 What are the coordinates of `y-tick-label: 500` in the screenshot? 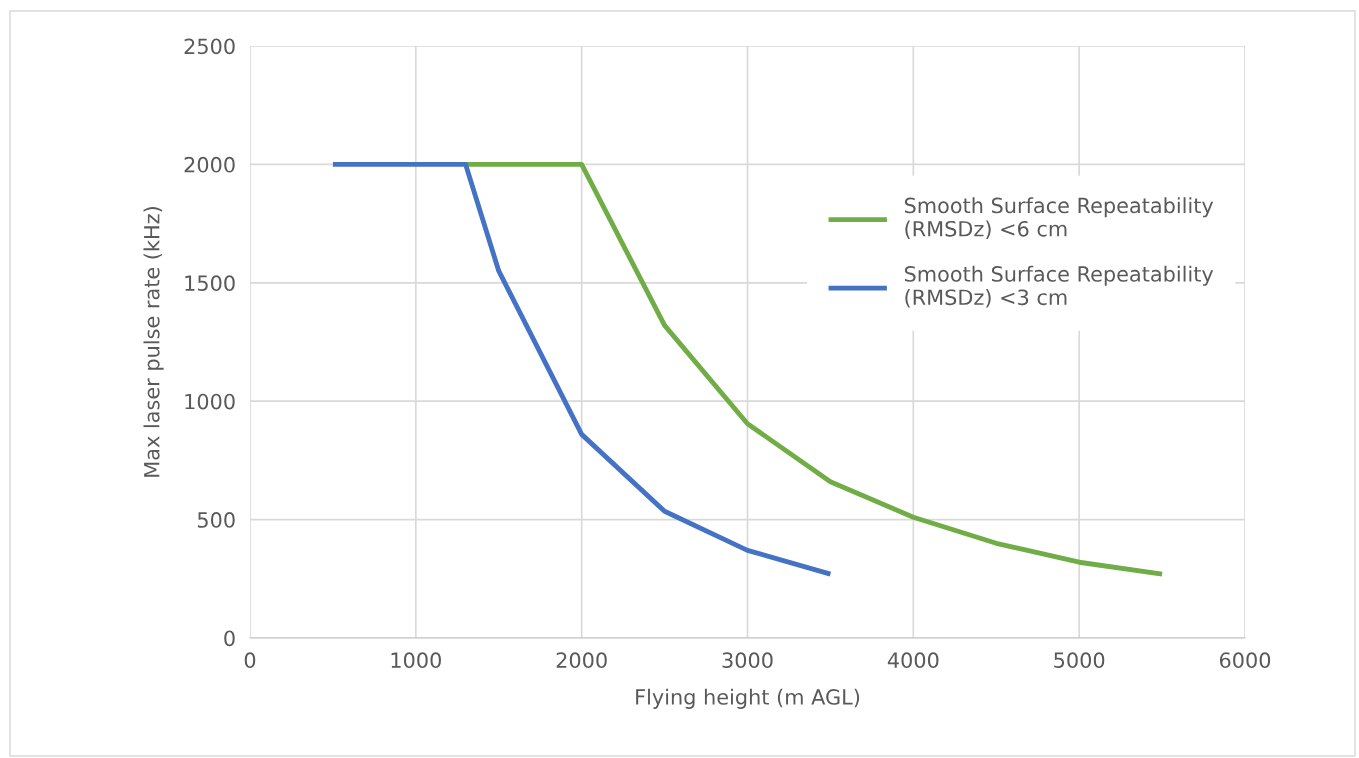 It's located at (216, 520).